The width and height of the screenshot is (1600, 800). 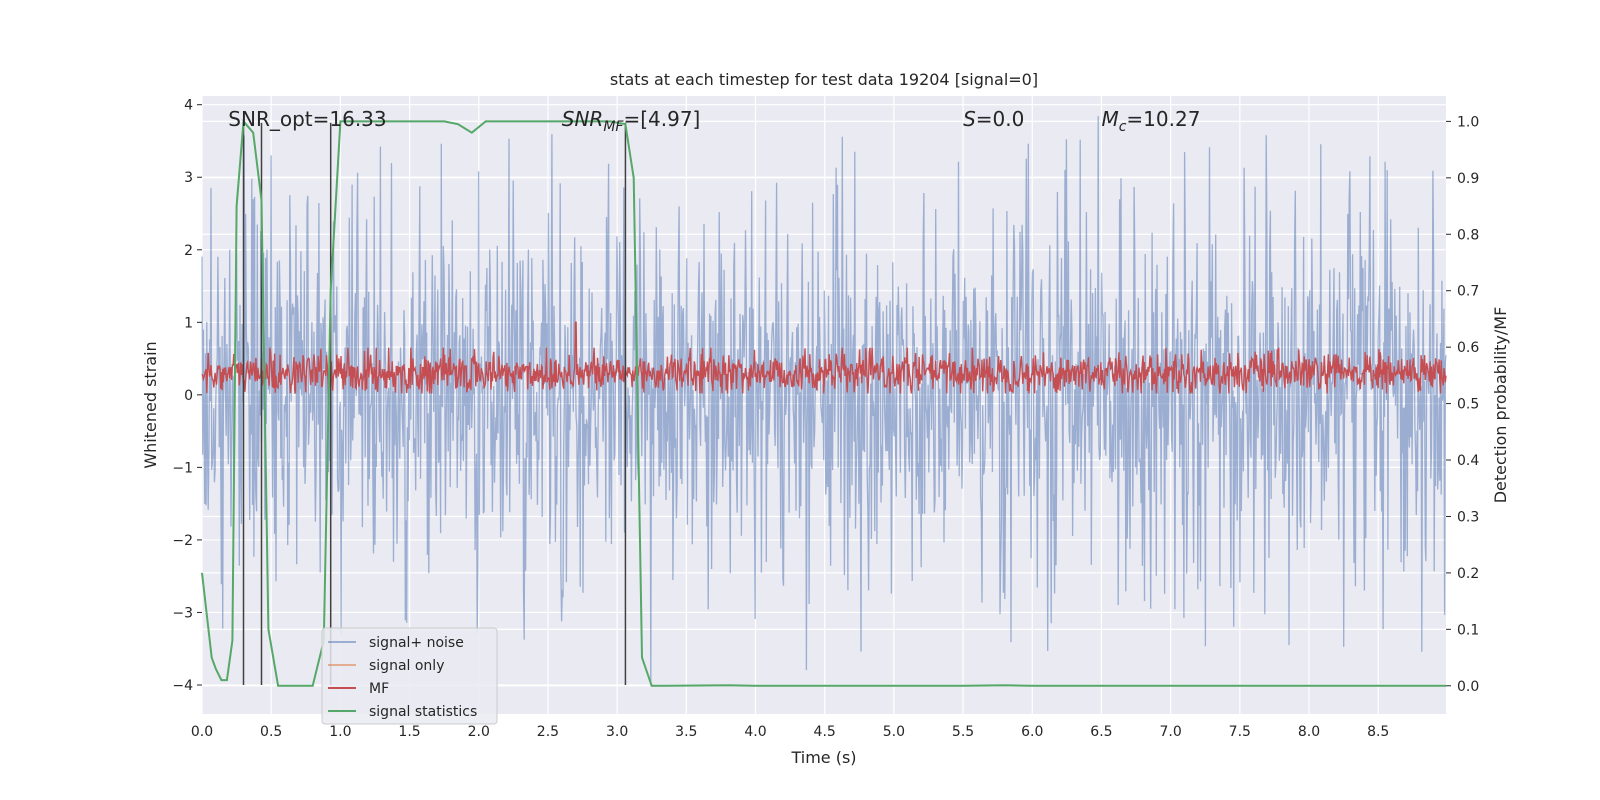 What do you see at coordinates (202, 732) in the screenshot?
I see `x-tick-label: 0.0` at bounding box center [202, 732].